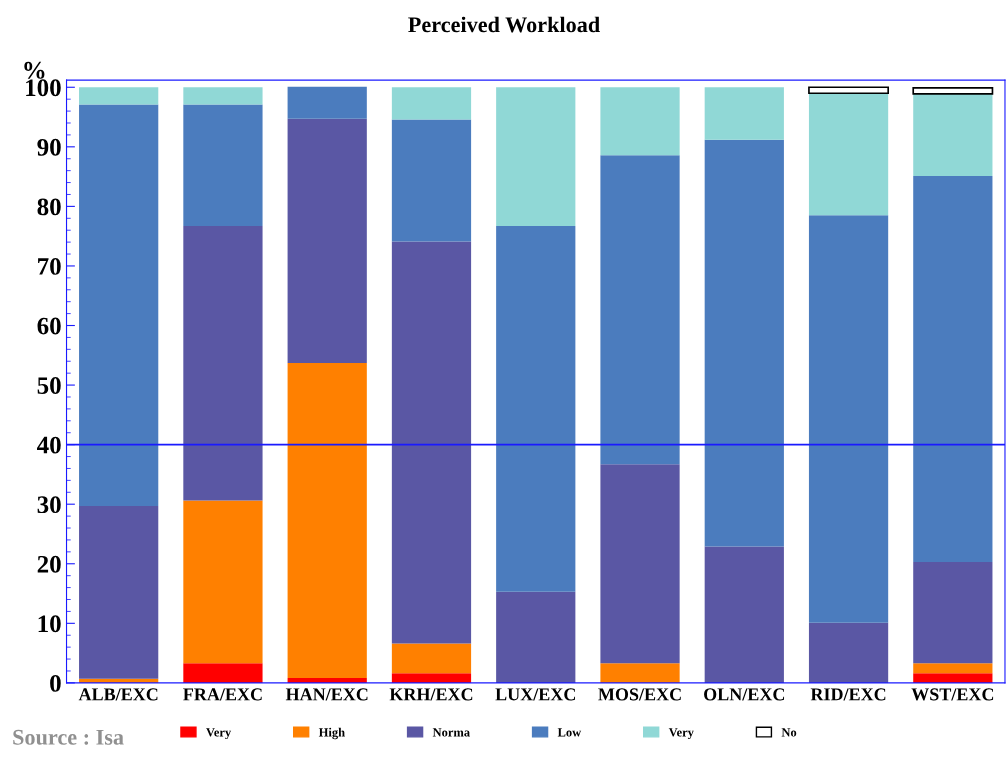 This screenshot has height=763, width=1008. I want to click on y-tick-label: 90, so click(49, 147).